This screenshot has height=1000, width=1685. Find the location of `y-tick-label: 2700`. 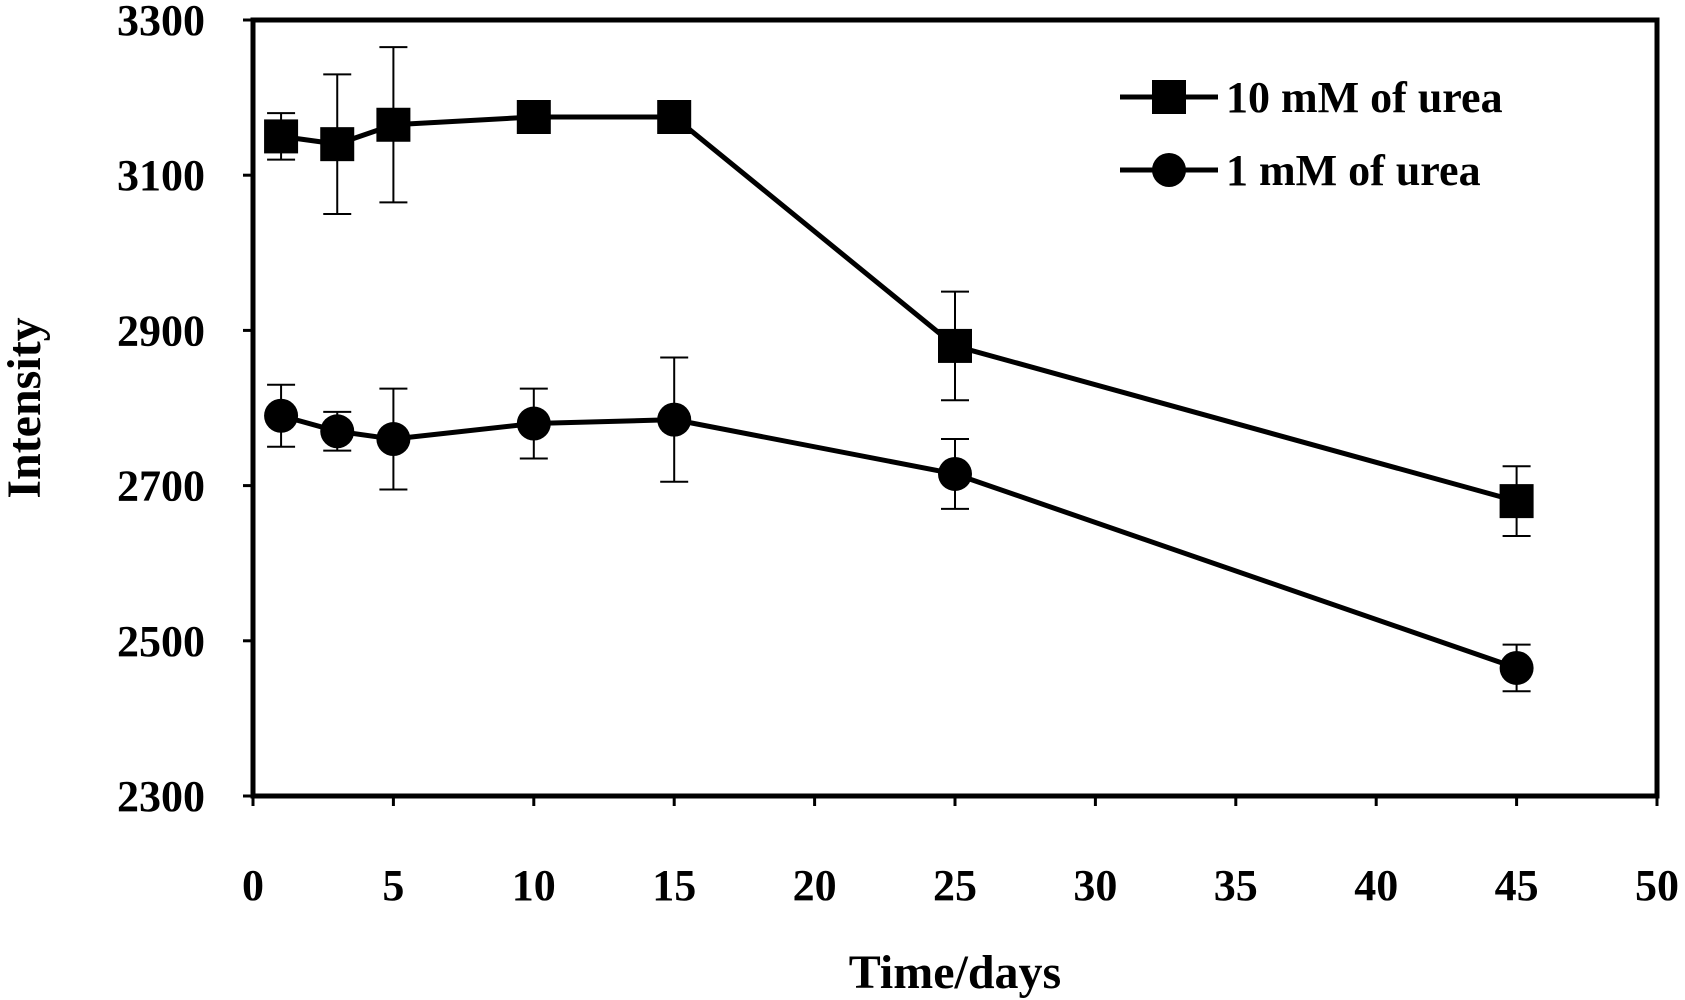

y-tick-label: 2700 is located at coordinates (161, 486).